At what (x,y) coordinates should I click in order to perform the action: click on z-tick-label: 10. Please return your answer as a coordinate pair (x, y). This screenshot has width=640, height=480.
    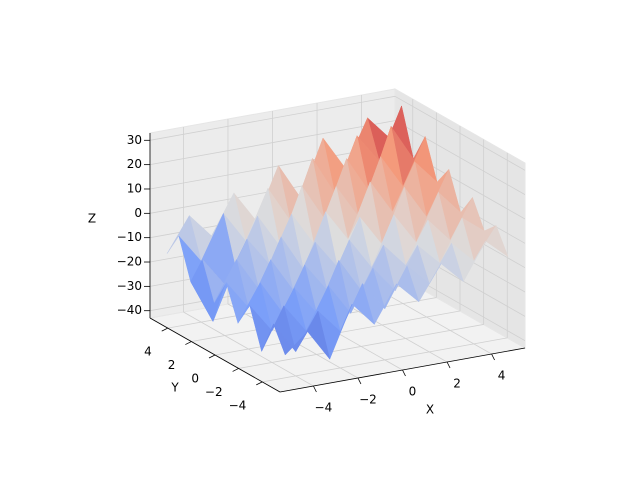
    Looking at the image, I should click on (134, 188).